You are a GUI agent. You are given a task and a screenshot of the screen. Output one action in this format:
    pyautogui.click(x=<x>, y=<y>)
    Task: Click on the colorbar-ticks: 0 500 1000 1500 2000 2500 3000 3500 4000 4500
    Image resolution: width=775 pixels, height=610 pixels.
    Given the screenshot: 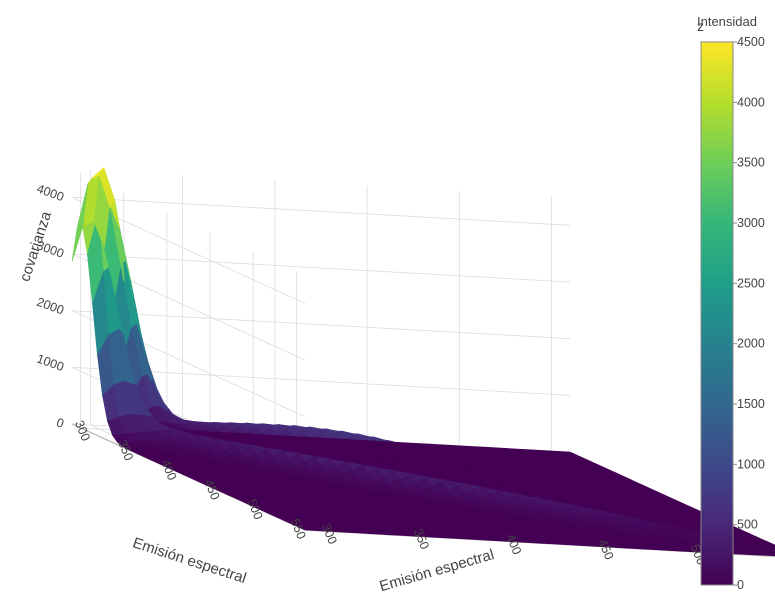 What is the action you would take?
    pyautogui.click(x=749, y=313)
    